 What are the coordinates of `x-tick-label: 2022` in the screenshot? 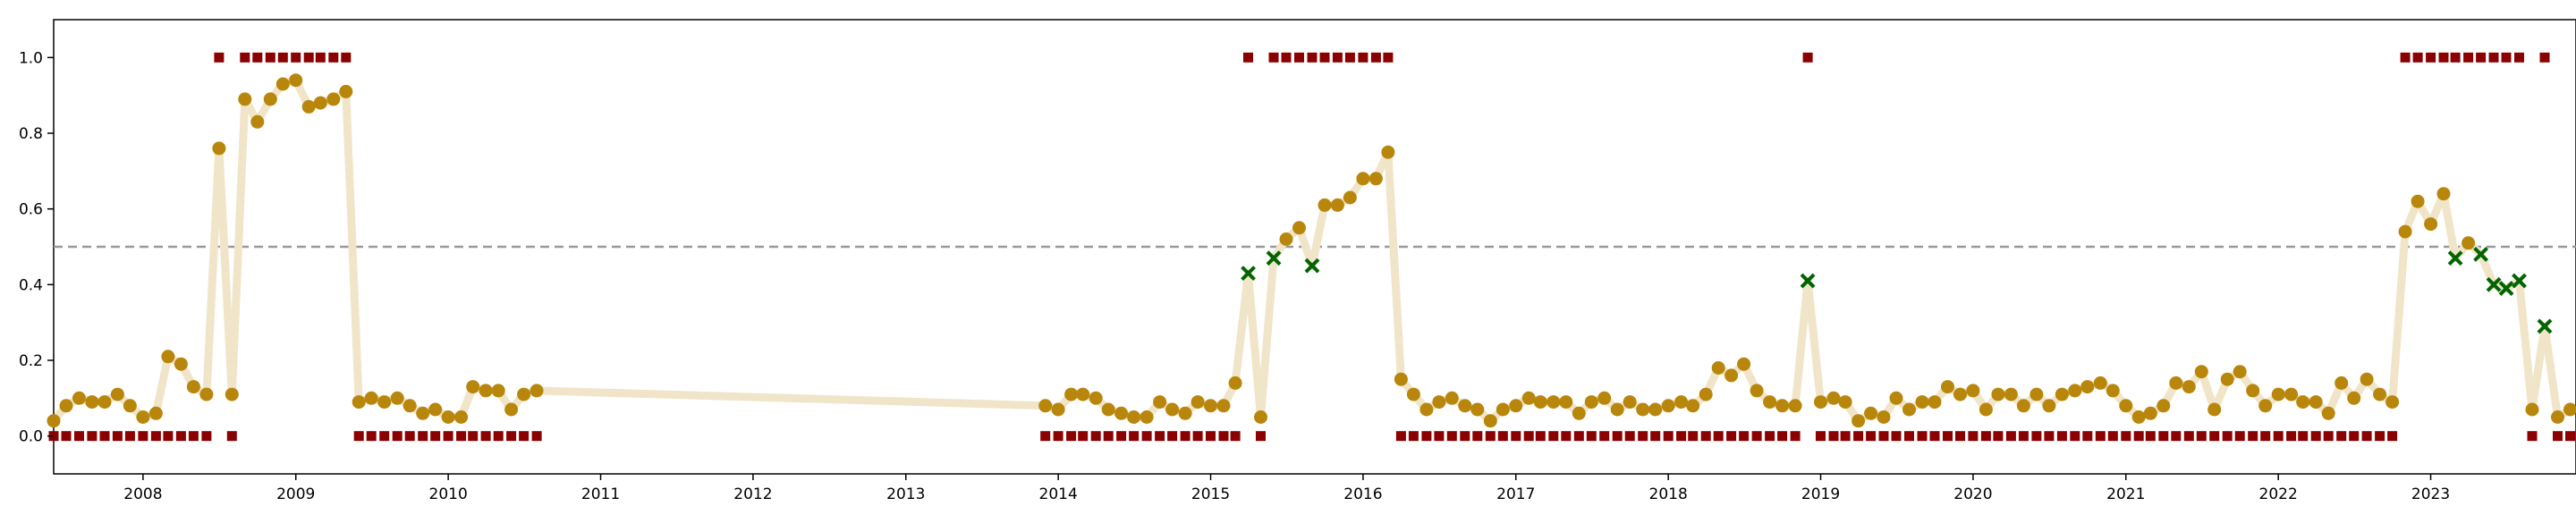 It's located at (2278, 494).